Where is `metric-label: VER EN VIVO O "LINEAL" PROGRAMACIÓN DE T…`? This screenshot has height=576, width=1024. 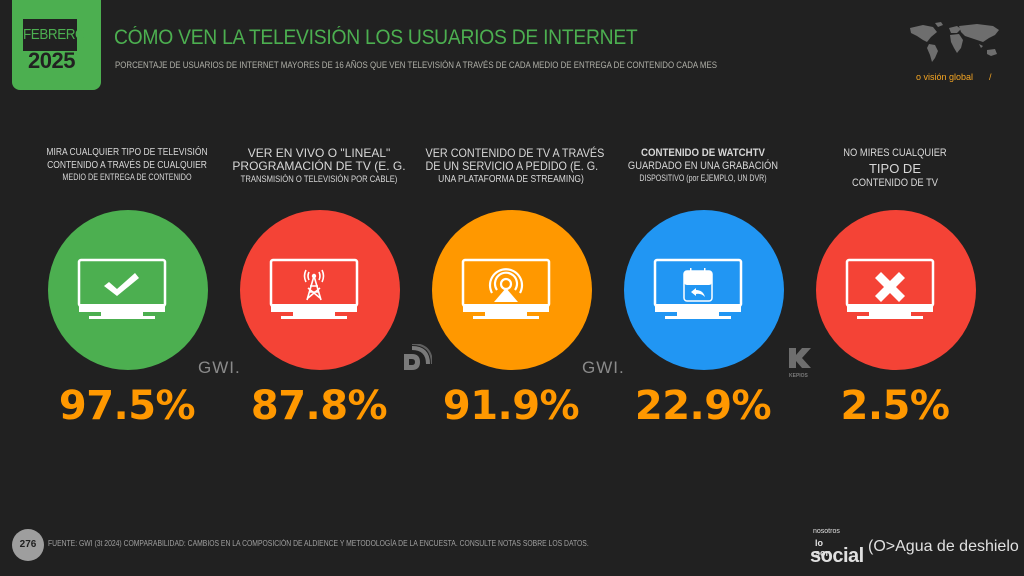
metric-label: VER EN VIVO O "LINEAL" PROGRAMACIÓN DE T… is located at coordinates (319, 165).